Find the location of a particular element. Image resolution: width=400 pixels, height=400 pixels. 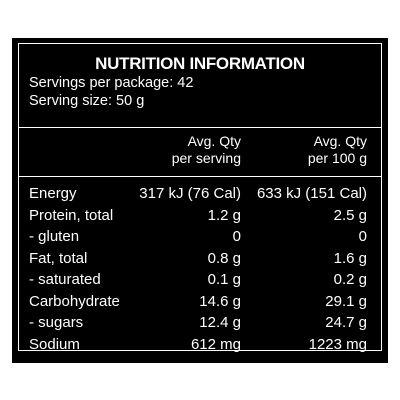

table-row: - saturated 0.1 g 0.2 g is located at coordinates (200, 280).